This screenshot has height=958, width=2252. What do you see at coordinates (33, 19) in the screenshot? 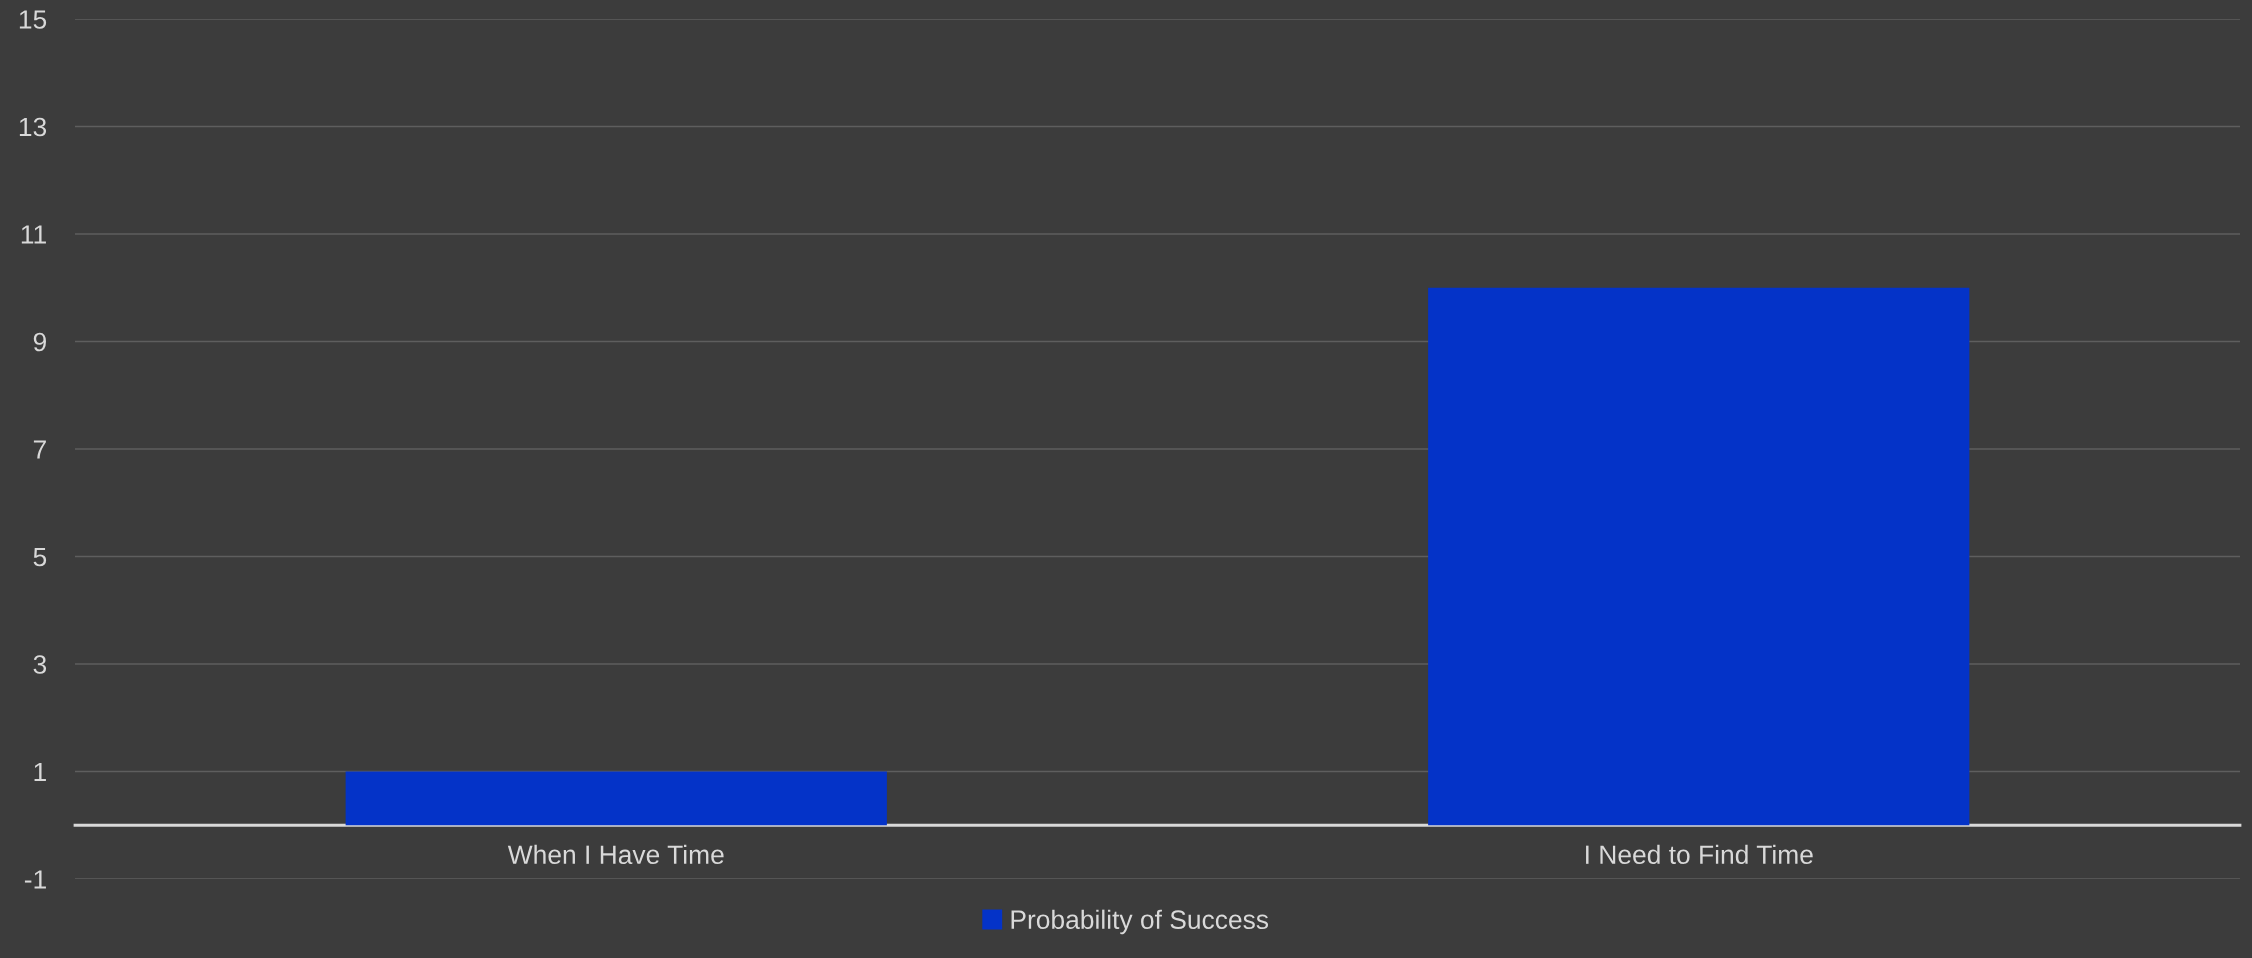
I see `y-tick-label: 15` at bounding box center [33, 19].